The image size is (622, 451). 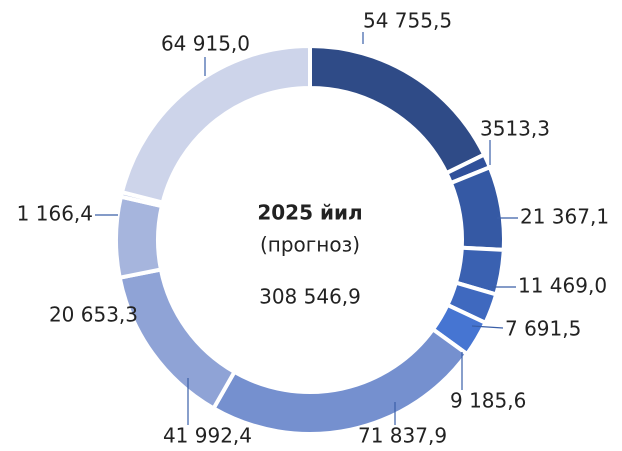 I want to click on data-label: 1 166,4, so click(x=55, y=214).